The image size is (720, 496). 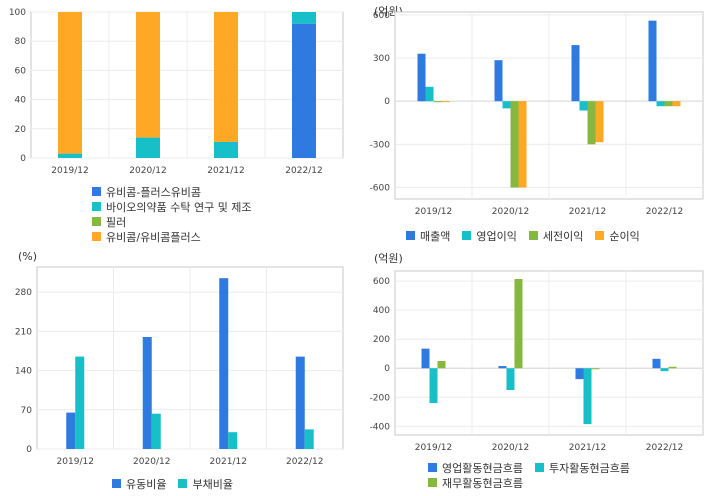 I want to click on legend-label: 유동비율, so click(x=146, y=484).